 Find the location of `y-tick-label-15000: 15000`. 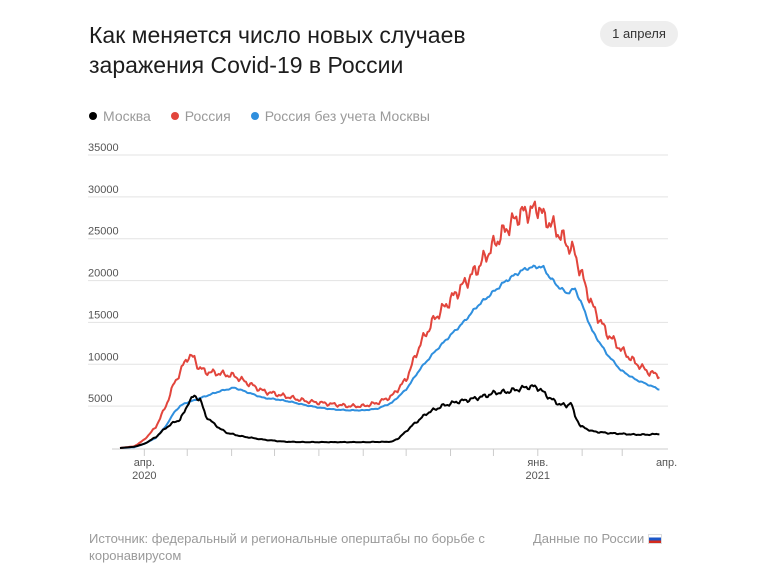

y-tick-label-15000: 15000 is located at coordinates (103, 315).